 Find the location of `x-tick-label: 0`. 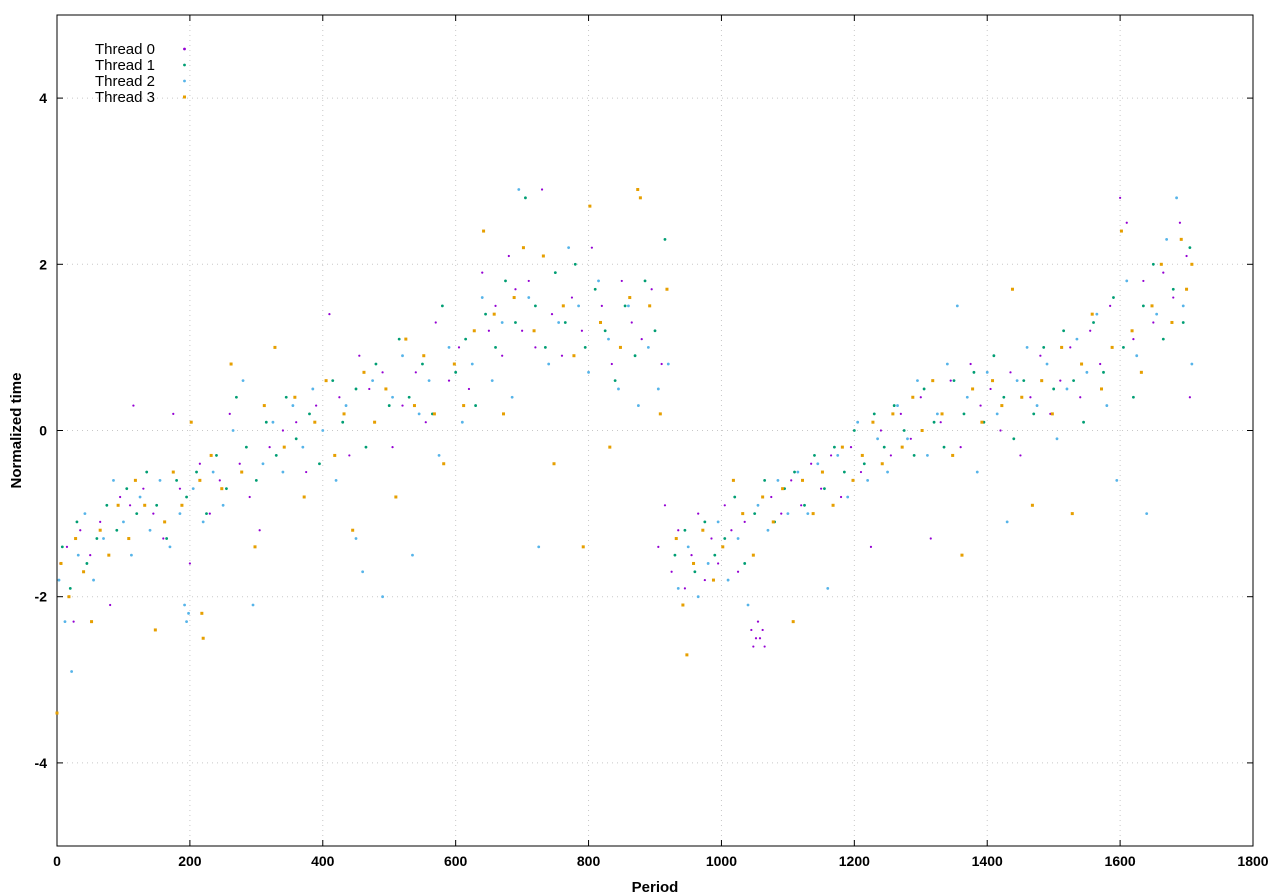

x-tick-label: 0 is located at coordinates (57, 861).